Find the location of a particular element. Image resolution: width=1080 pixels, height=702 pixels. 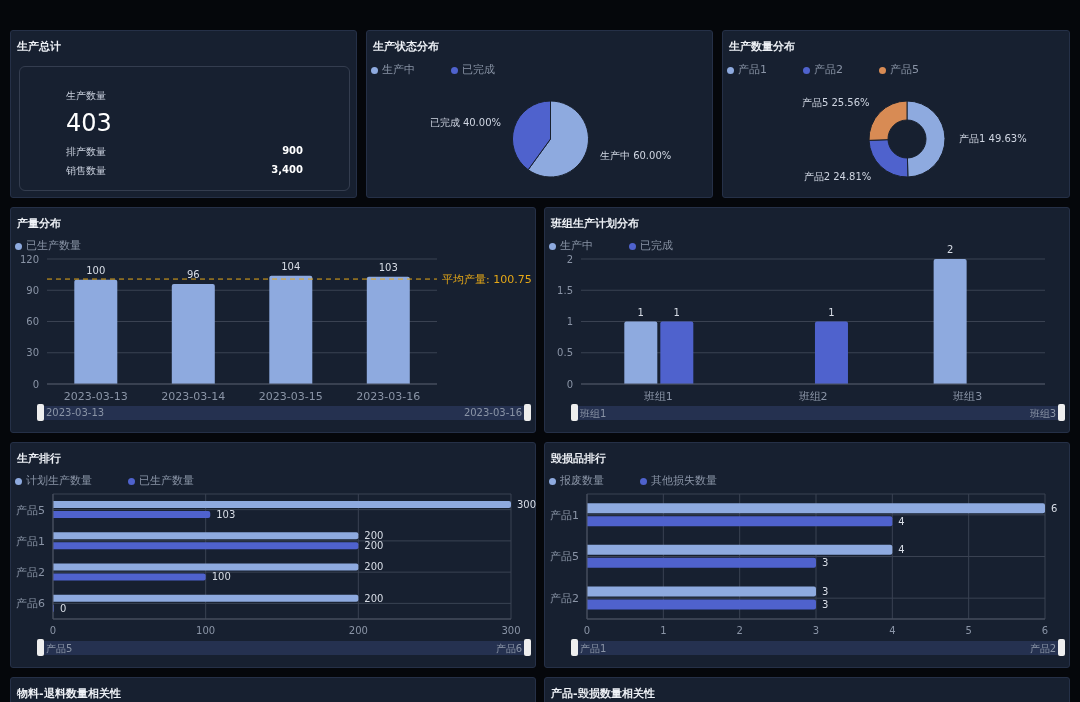

x-tick-label: 5 is located at coordinates (968, 631).